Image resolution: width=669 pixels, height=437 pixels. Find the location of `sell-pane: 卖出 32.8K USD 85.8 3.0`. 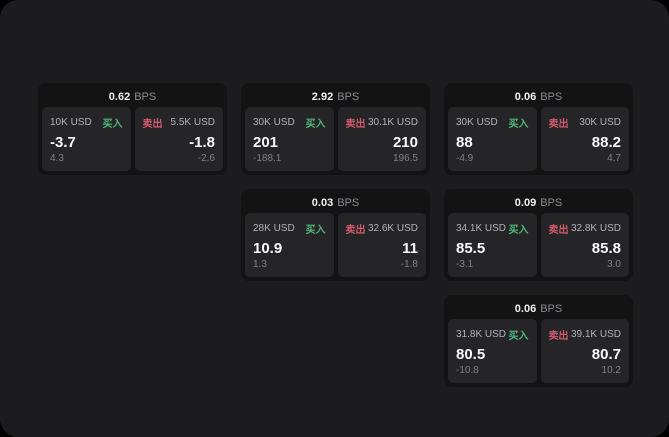

sell-pane: 卖出 32.8K USD 85.8 3.0 is located at coordinates (584, 245).